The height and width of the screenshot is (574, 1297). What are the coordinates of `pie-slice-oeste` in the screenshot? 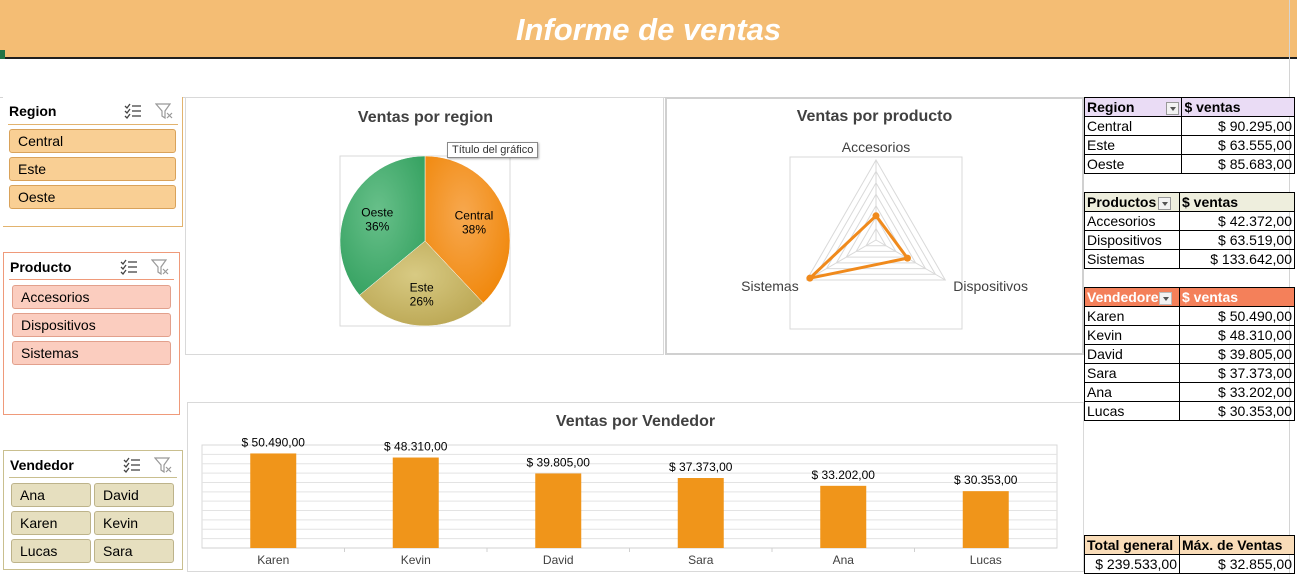 It's located at (382, 225).